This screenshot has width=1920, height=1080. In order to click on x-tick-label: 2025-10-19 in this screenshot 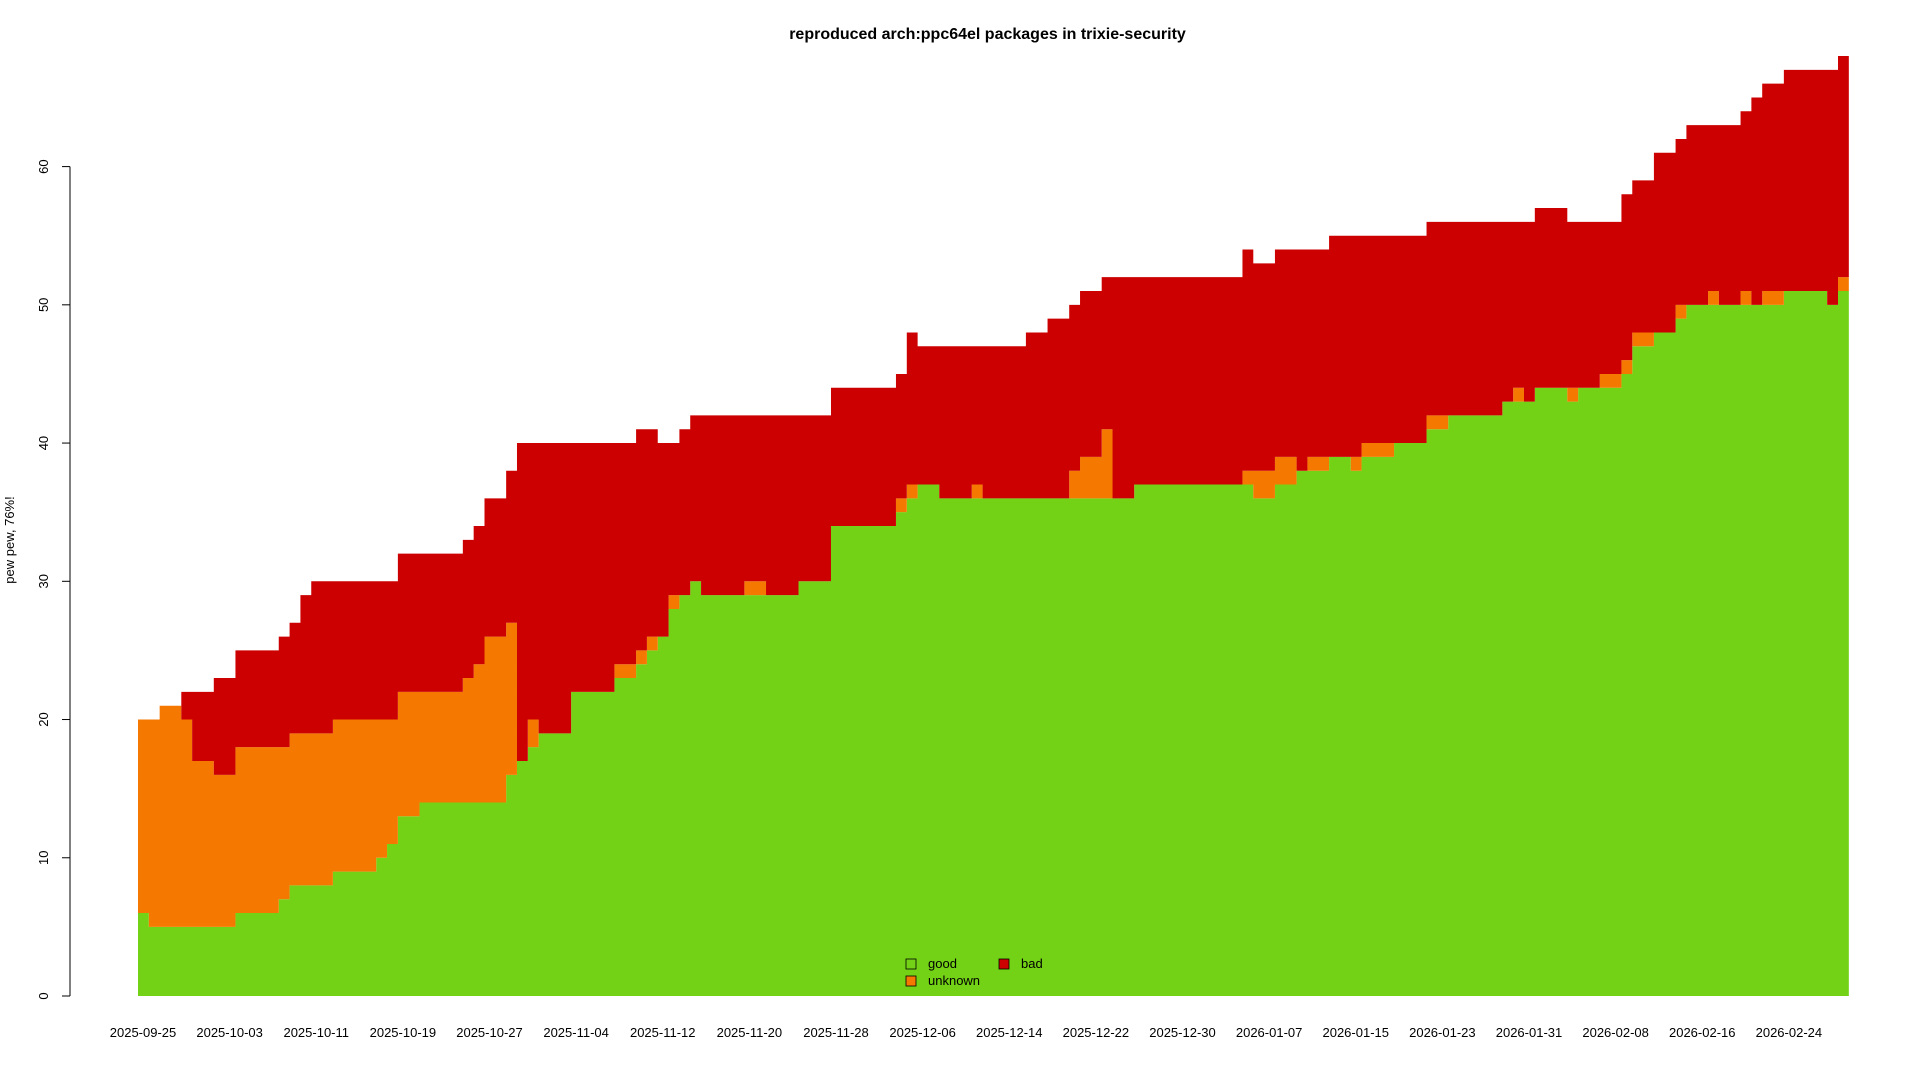, I will do `click(403, 1032)`.